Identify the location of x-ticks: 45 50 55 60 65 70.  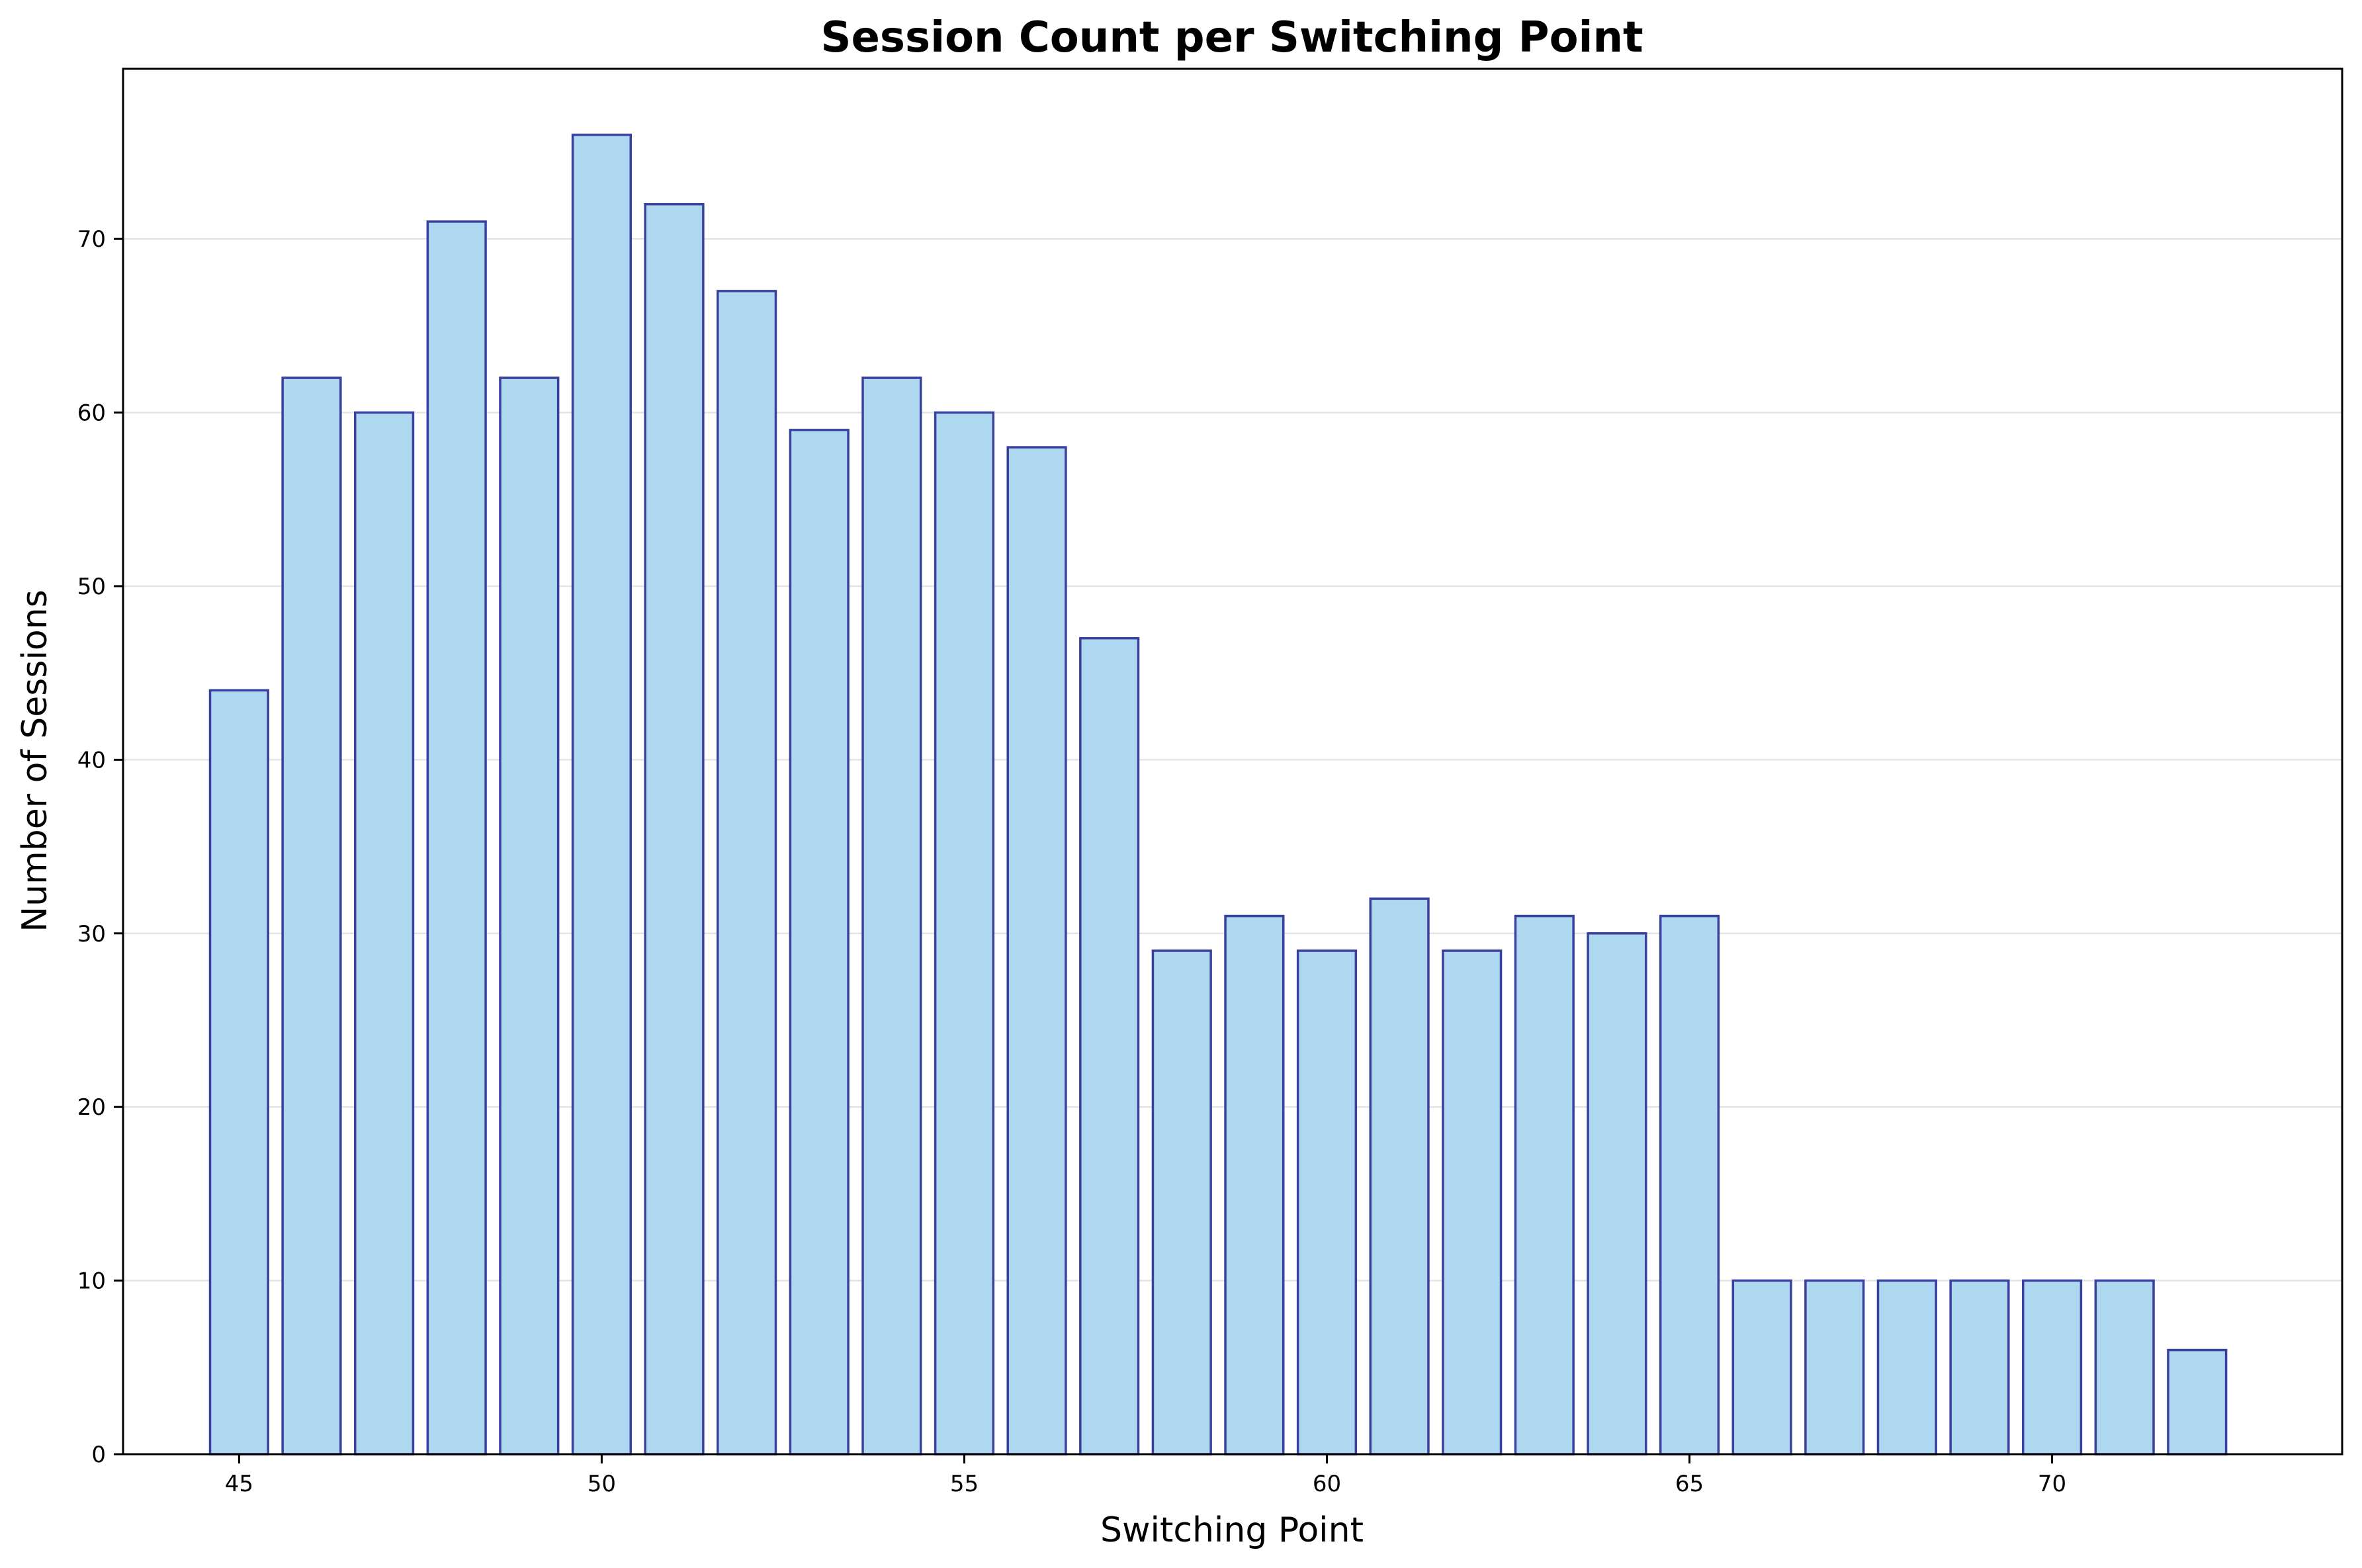
(1145, 1476).